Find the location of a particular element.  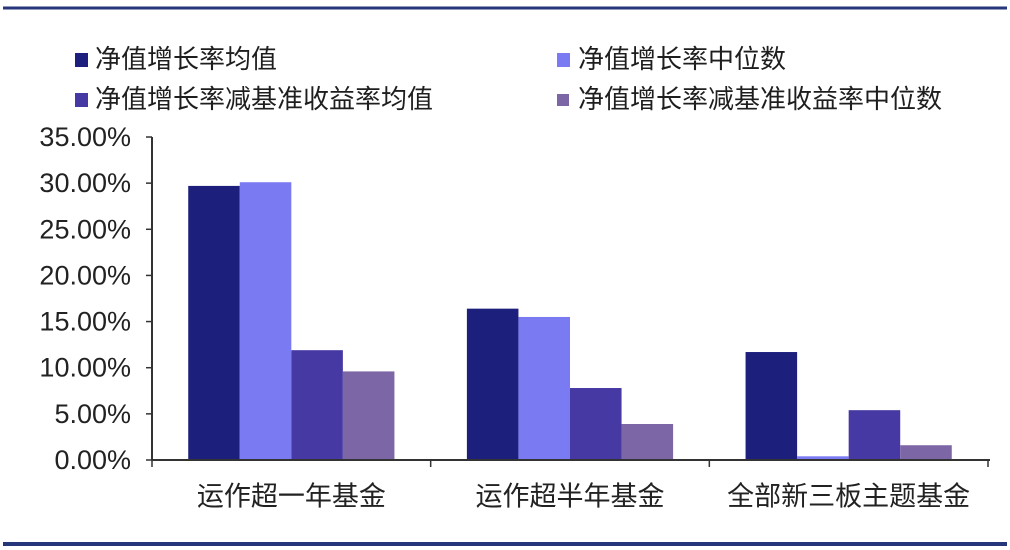

x-axis: 运作超一年基金 运作超半年基金 全部新三板主题基金 is located at coordinates (570, 486).